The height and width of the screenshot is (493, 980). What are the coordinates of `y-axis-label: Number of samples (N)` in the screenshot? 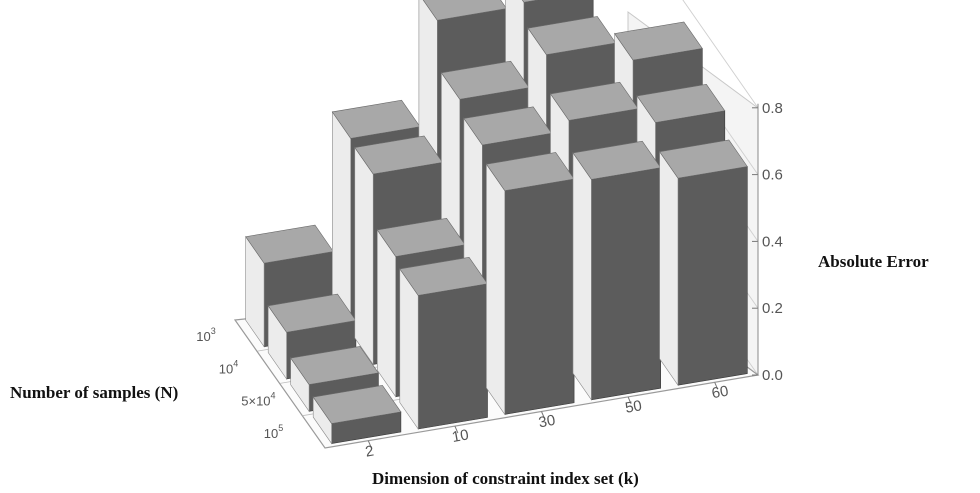 It's located at (94, 392).